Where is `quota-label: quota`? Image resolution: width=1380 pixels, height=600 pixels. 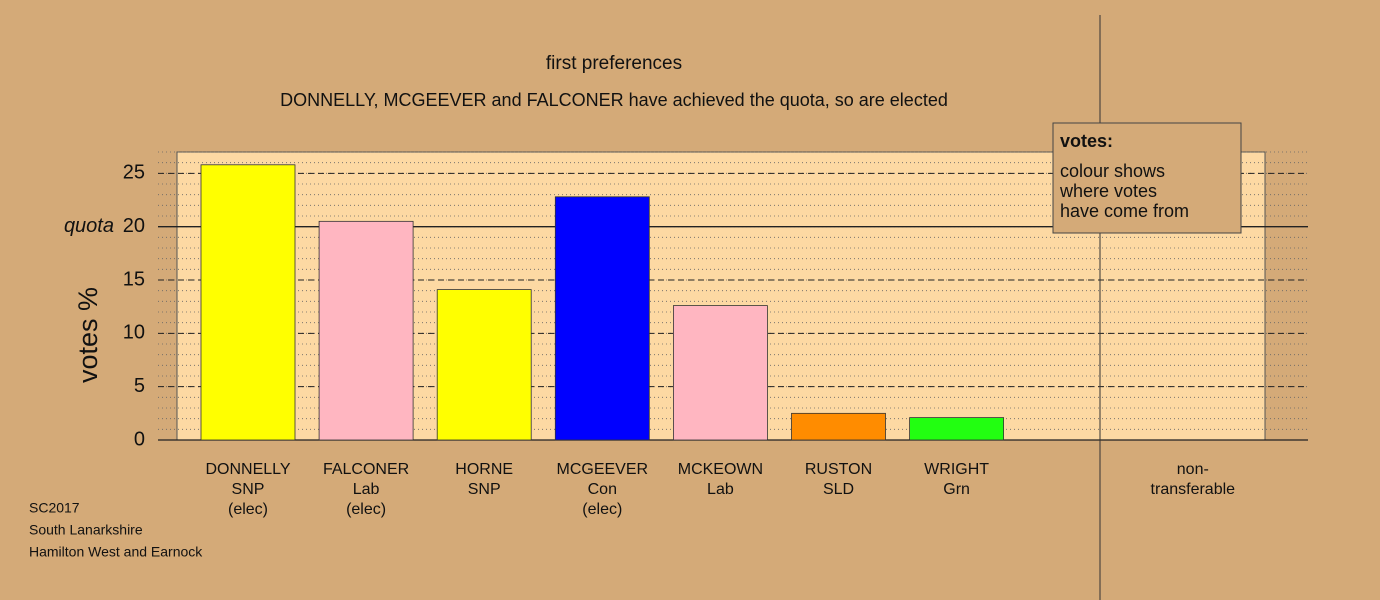
quota-label: quota is located at coordinates (89, 226).